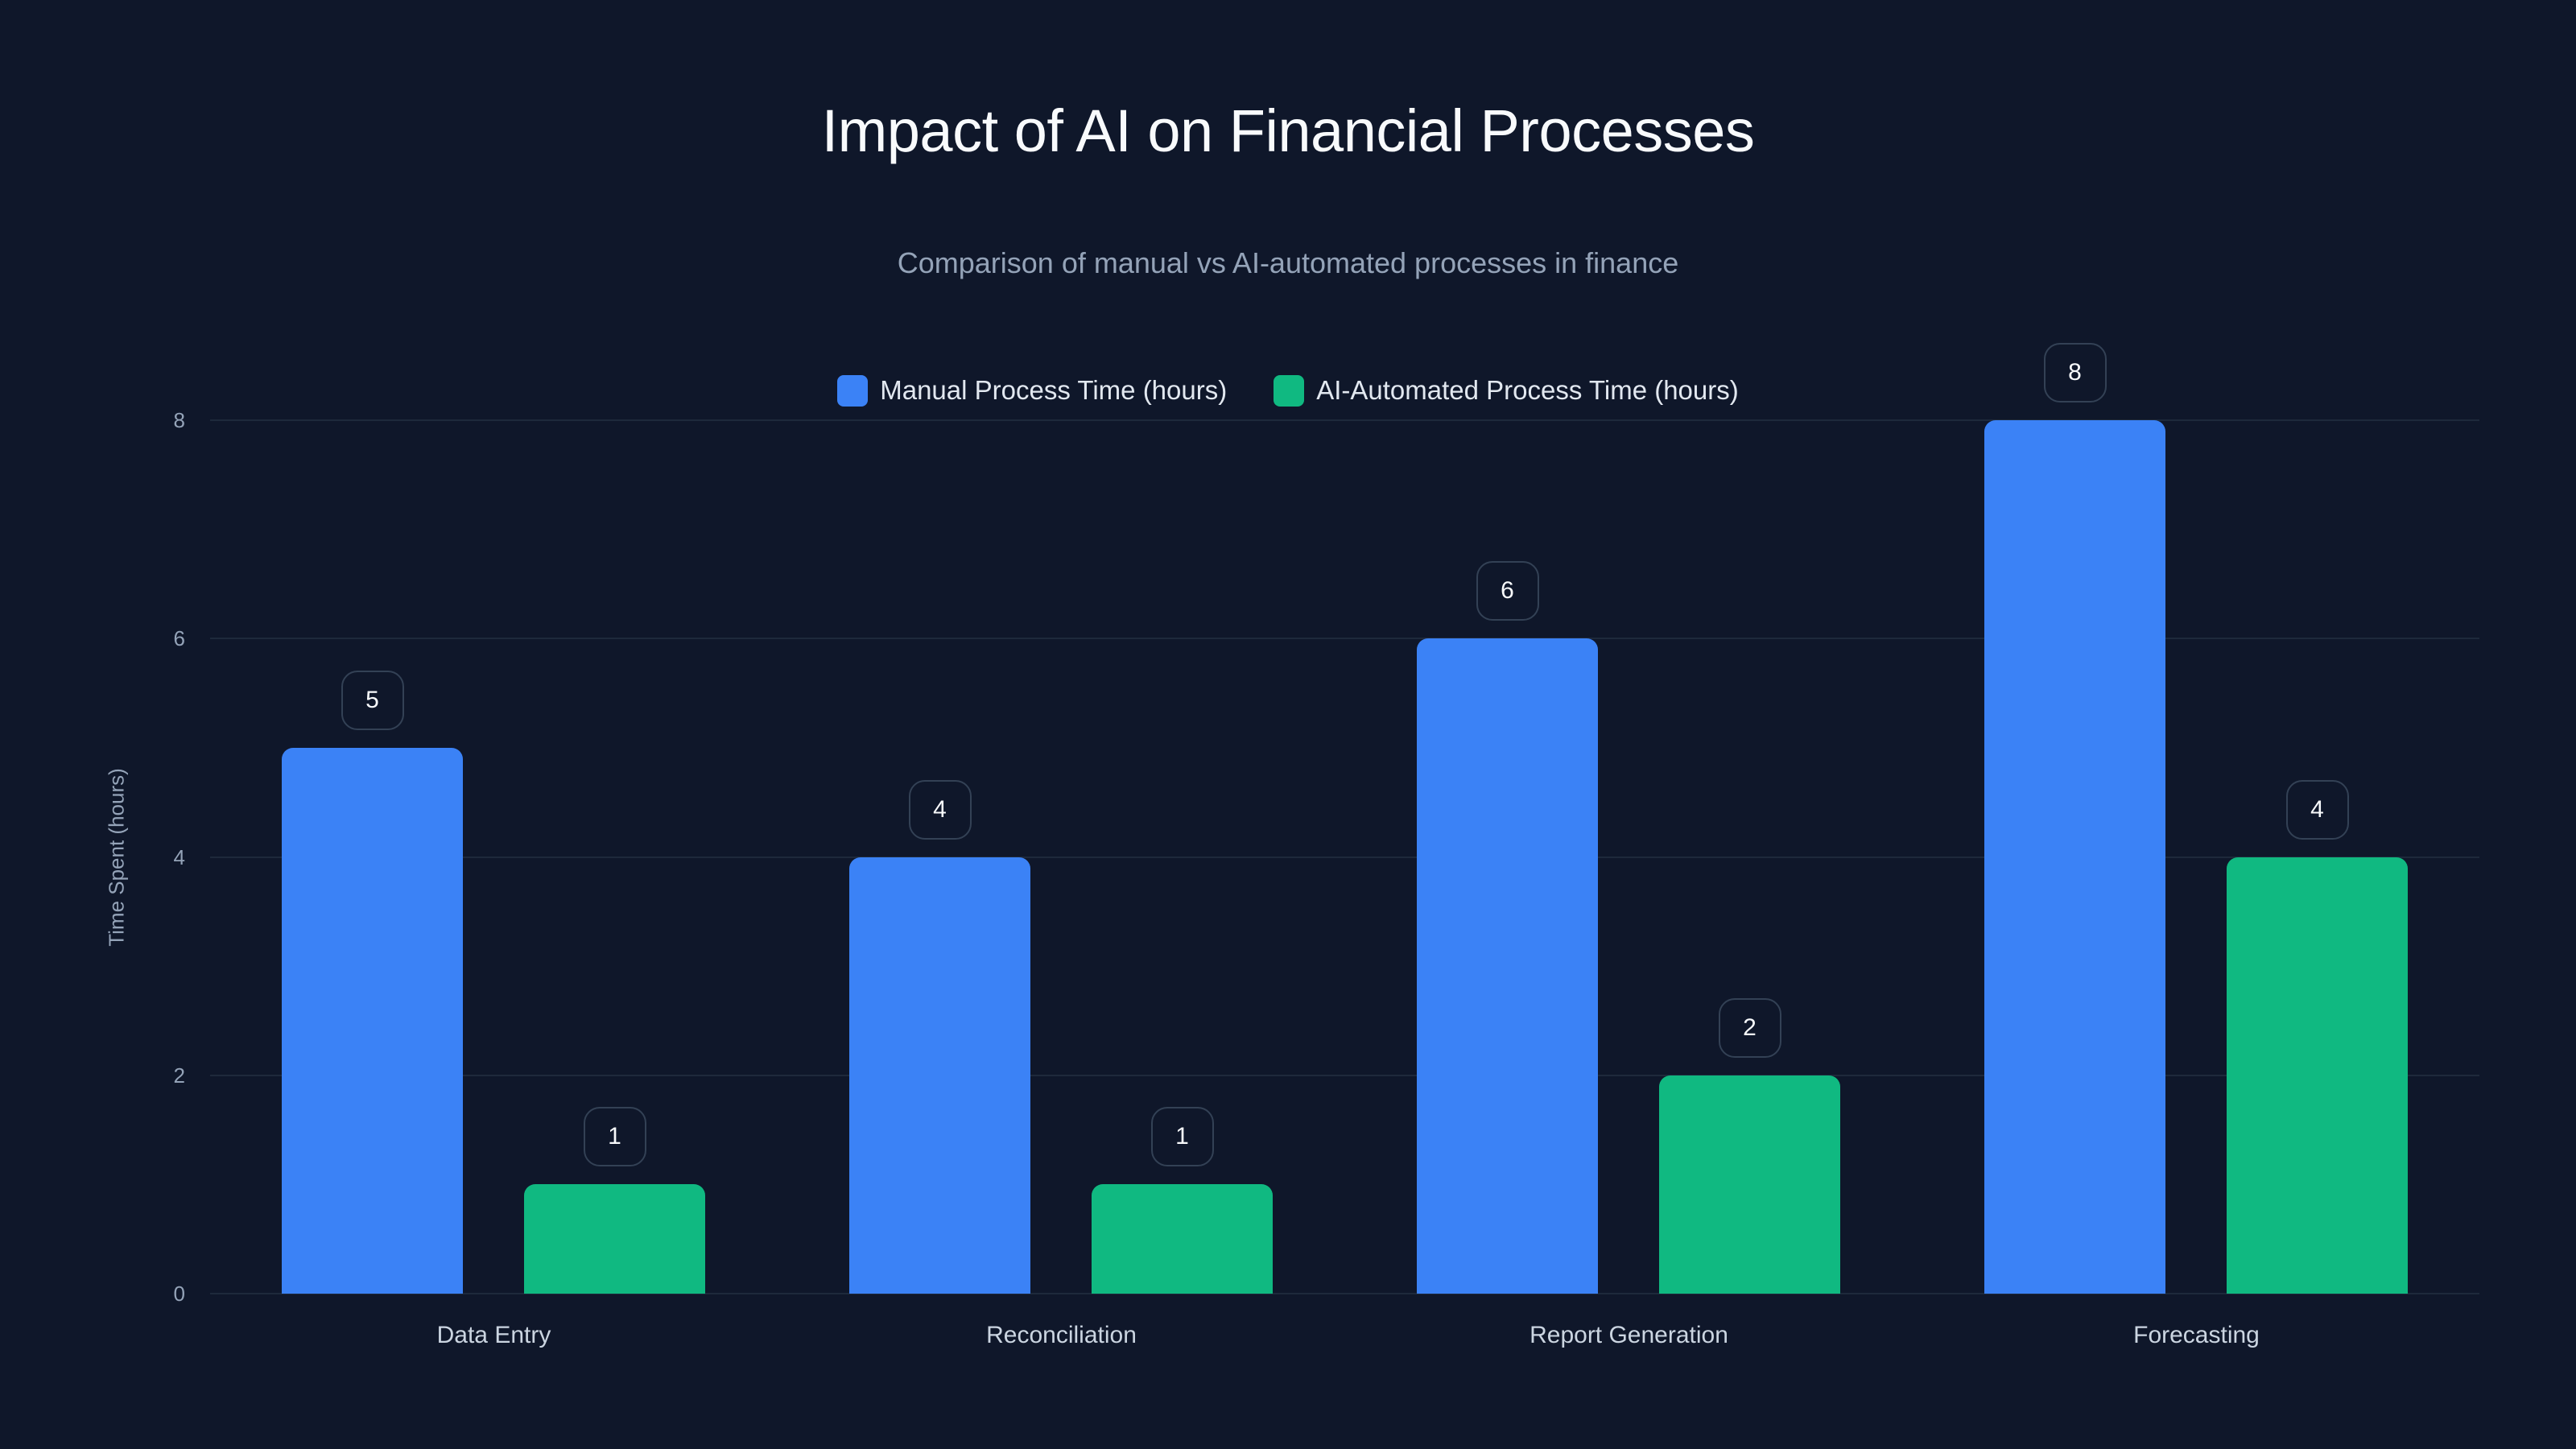 The height and width of the screenshot is (1449, 2576). What do you see at coordinates (179, 1075) in the screenshot?
I see `y-tick-label: 2` at bounding box center [179, 1075].